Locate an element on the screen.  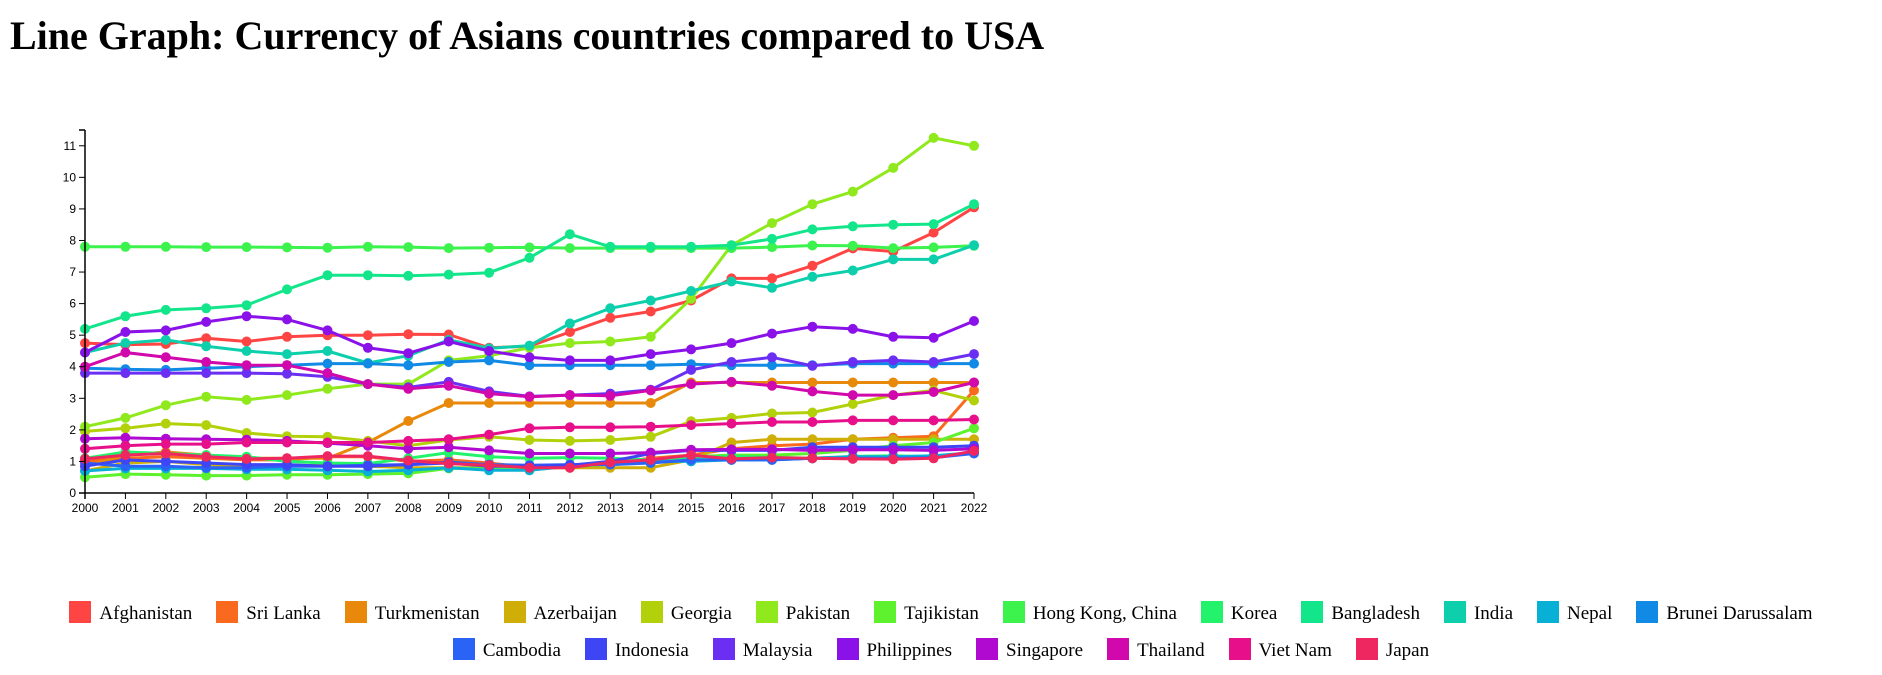
legend-item: Brunei Darussalam is located at coordinates (1724, 613).